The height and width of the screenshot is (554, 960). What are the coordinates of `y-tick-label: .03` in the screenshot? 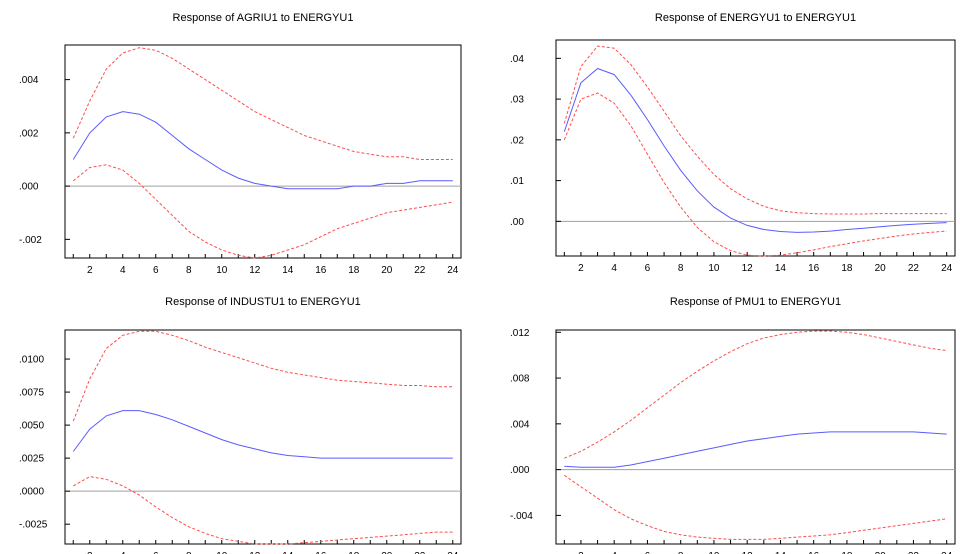 It's located at (517, 100).